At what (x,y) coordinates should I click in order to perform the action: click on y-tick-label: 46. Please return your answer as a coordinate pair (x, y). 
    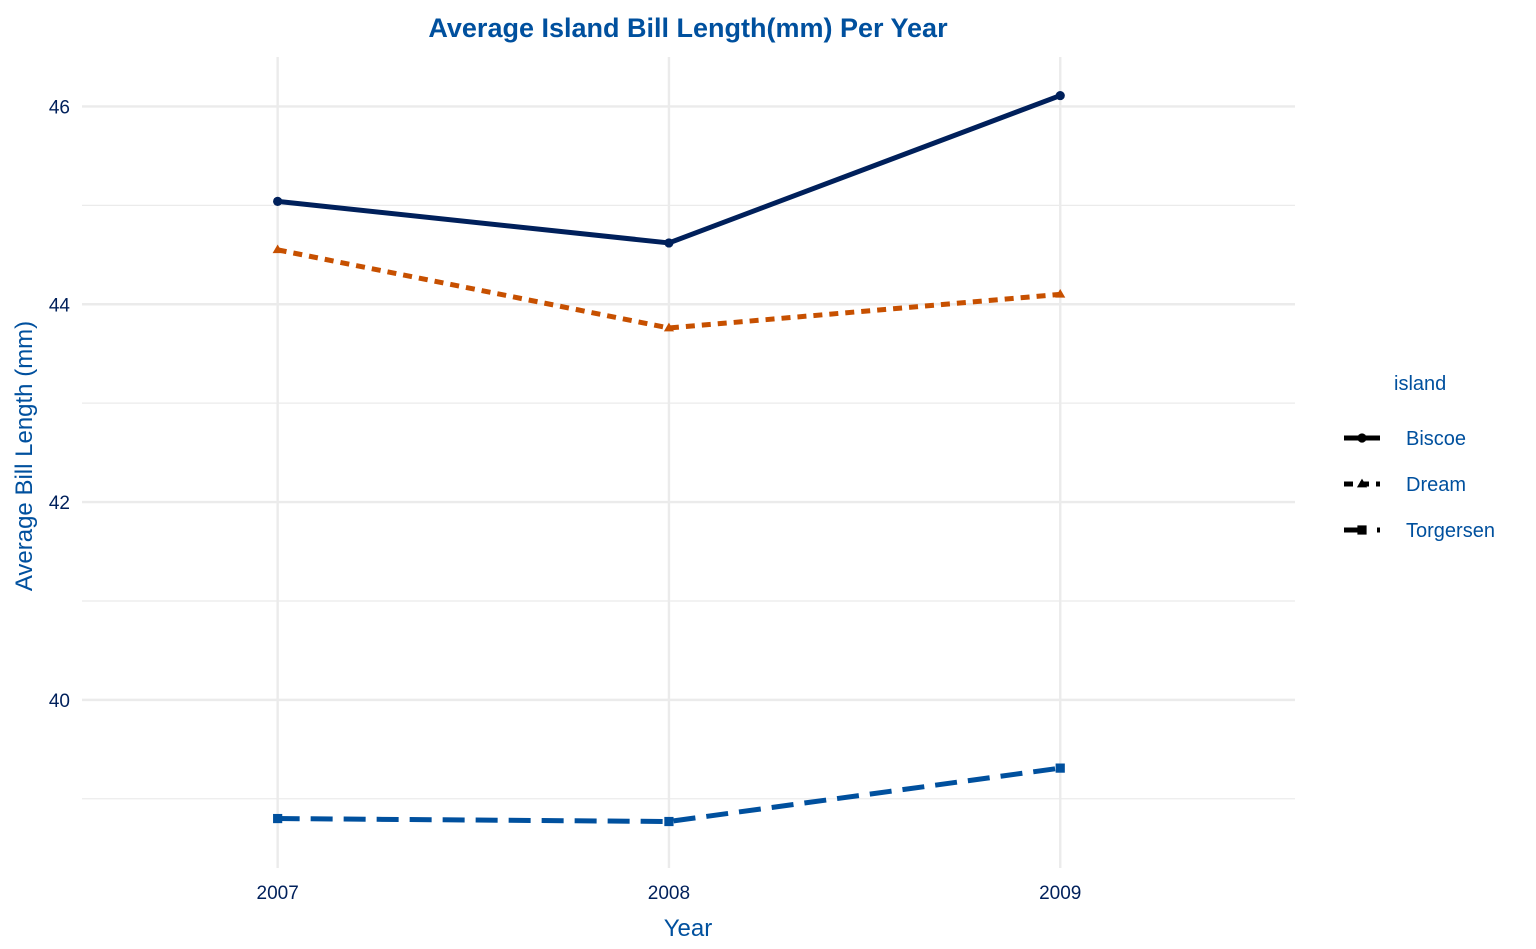
    Looking at the image, I should click on (59, 107).